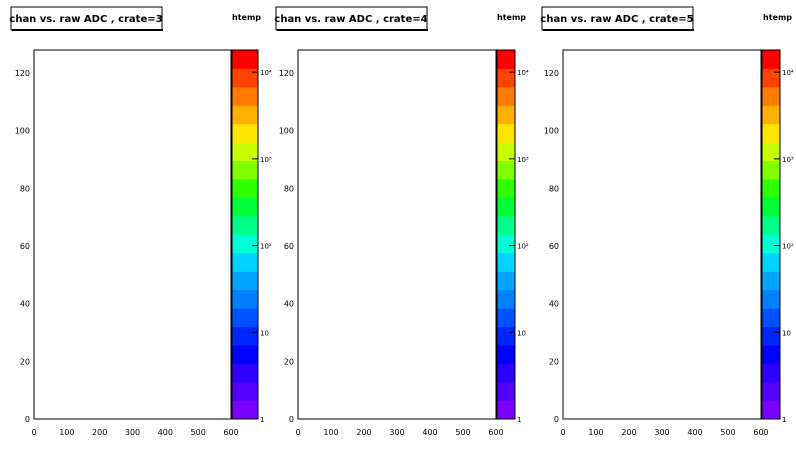 The height and width of the screenshot is (476, 796). I want to click on plot-title: chan vs. raw ADC , crate=3, so click(85, 19).